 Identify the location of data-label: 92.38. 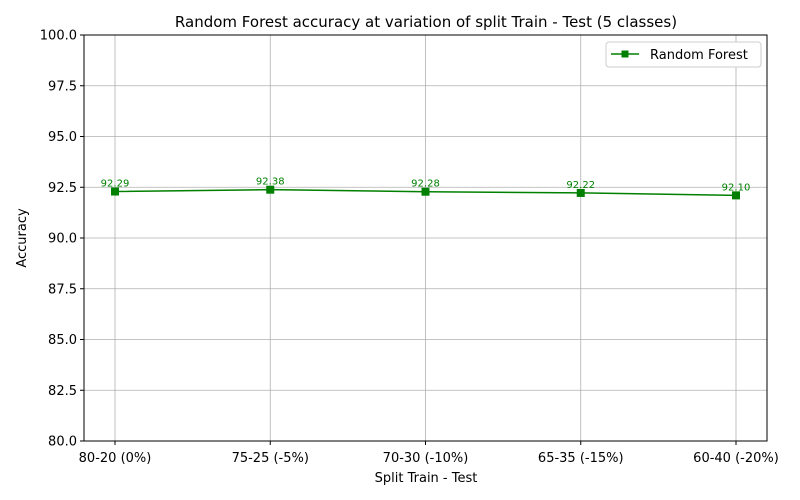
(270, 182).